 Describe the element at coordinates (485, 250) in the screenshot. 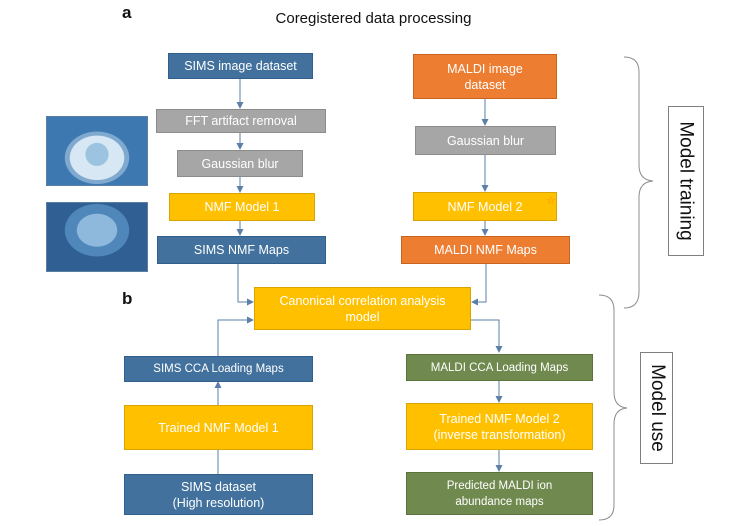

I see `maldi-nmf-maps-box: MALDI NMF Maps` at that location.